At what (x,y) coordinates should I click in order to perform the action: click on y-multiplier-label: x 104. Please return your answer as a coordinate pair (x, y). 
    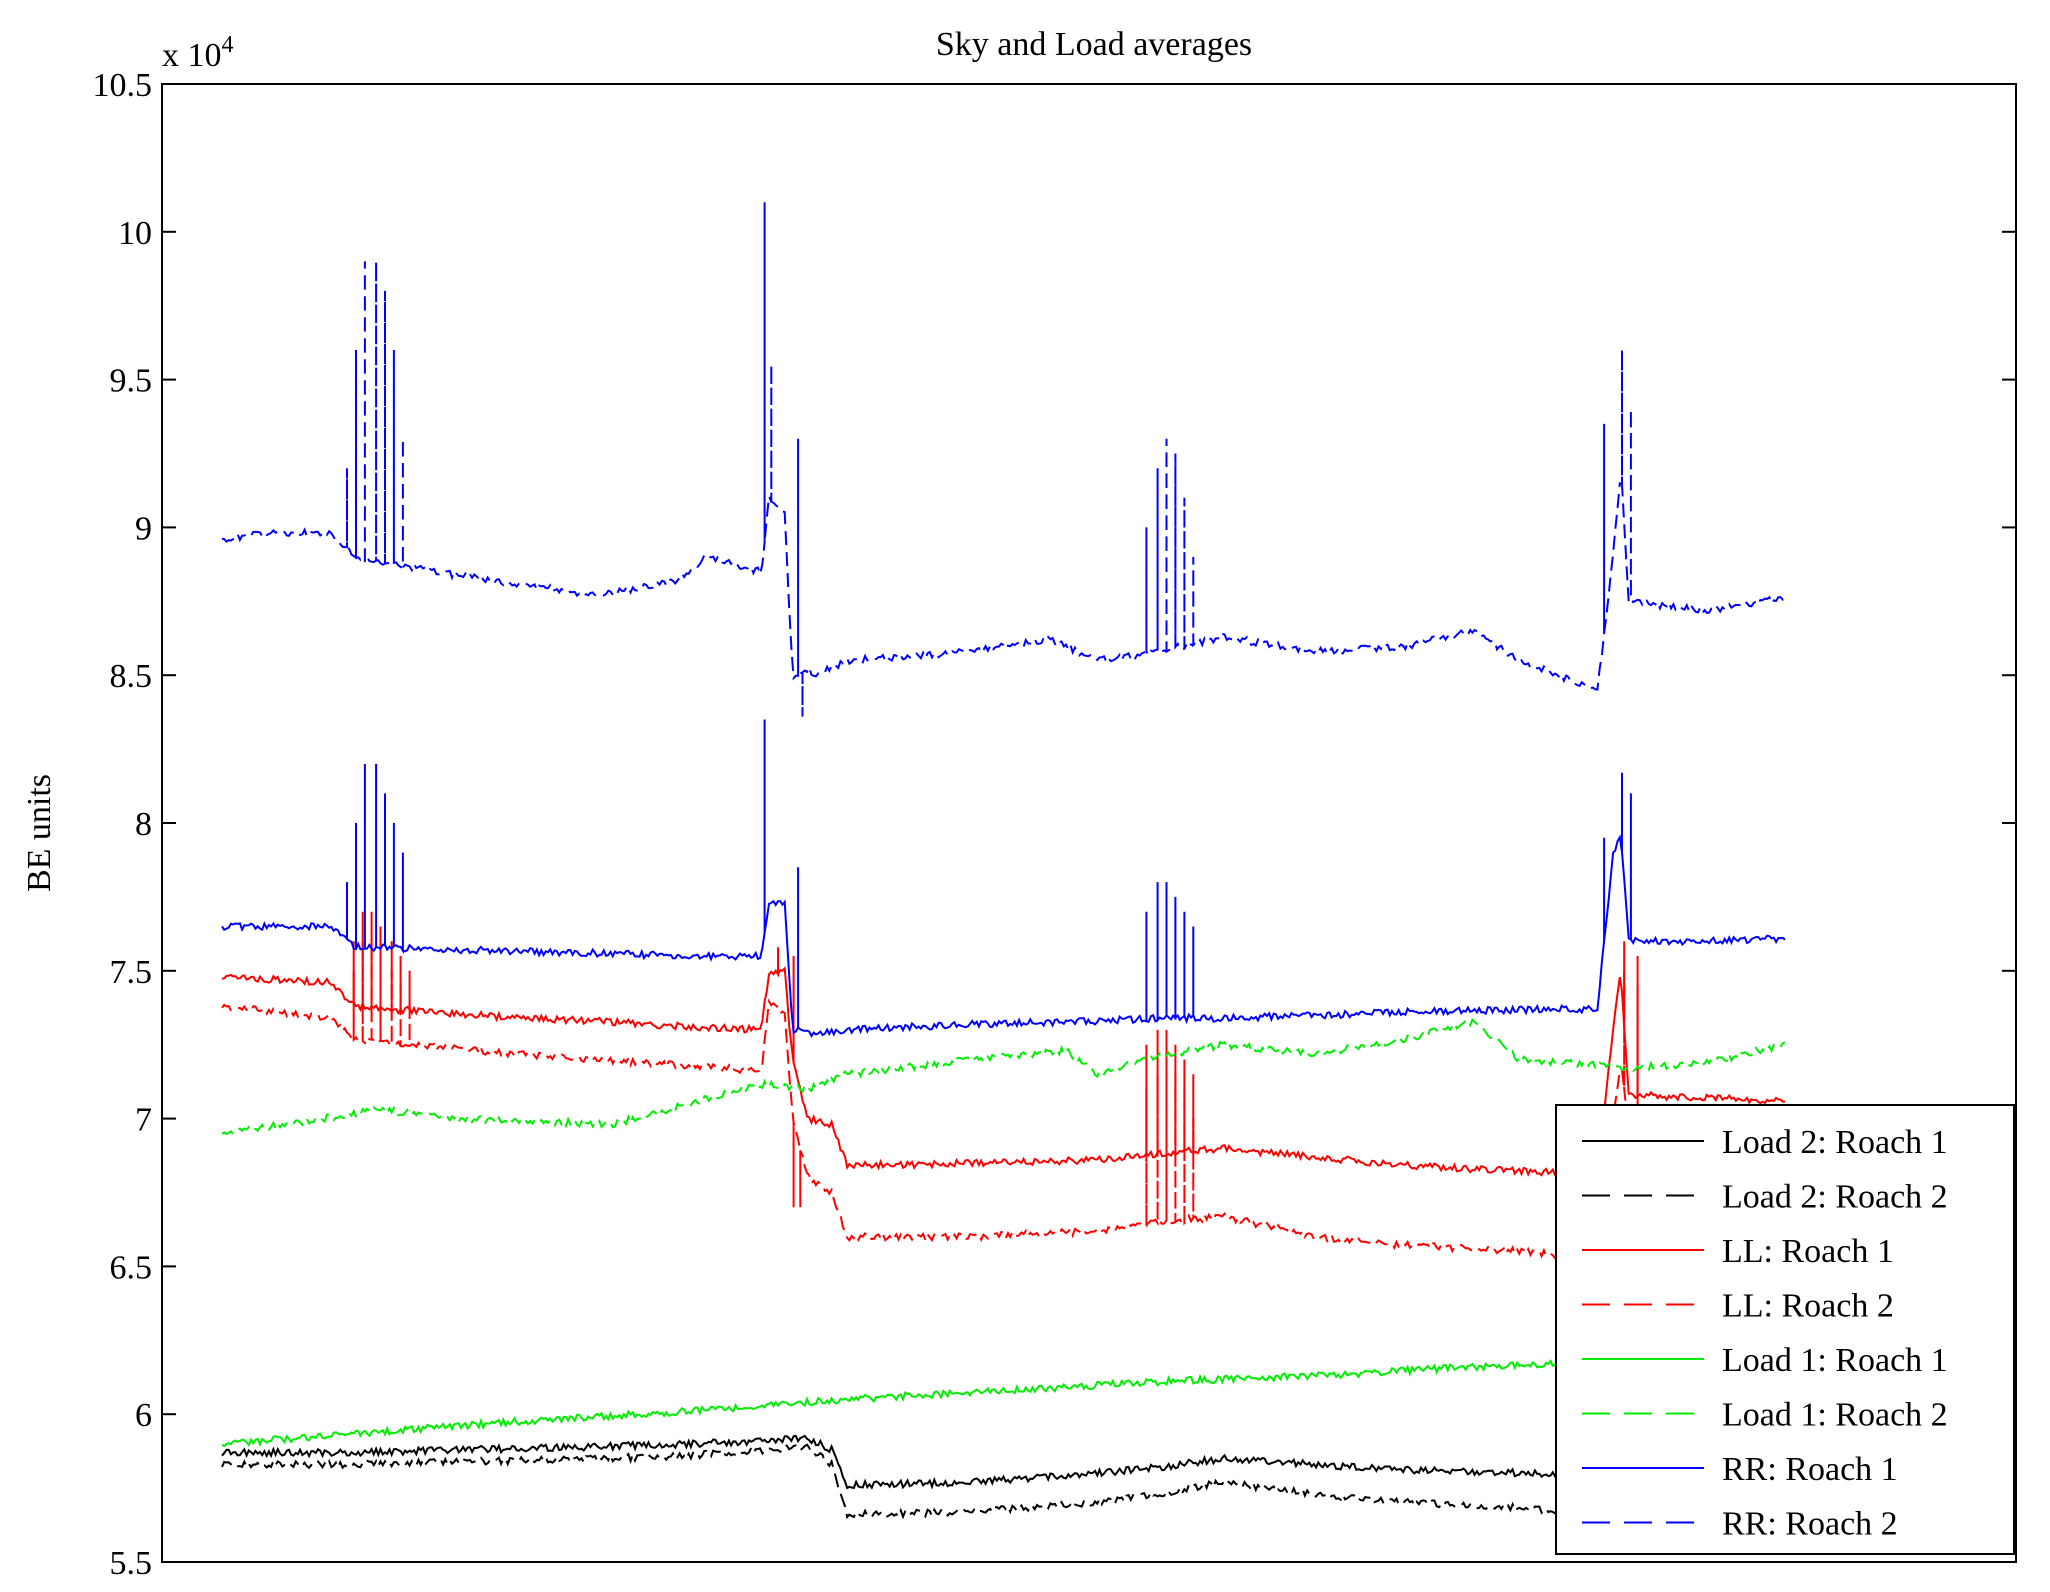
    Looking at the image, I should click on (198, 53).